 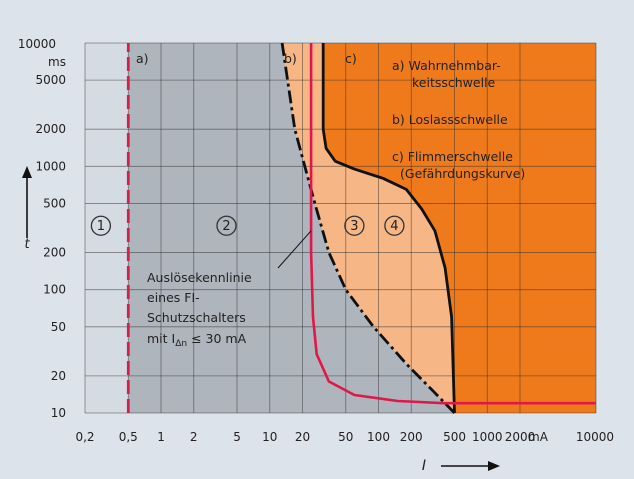 I want to click on annotation-line4: mit IΔn ≤ 30 mA, so click(x=197, y=340).